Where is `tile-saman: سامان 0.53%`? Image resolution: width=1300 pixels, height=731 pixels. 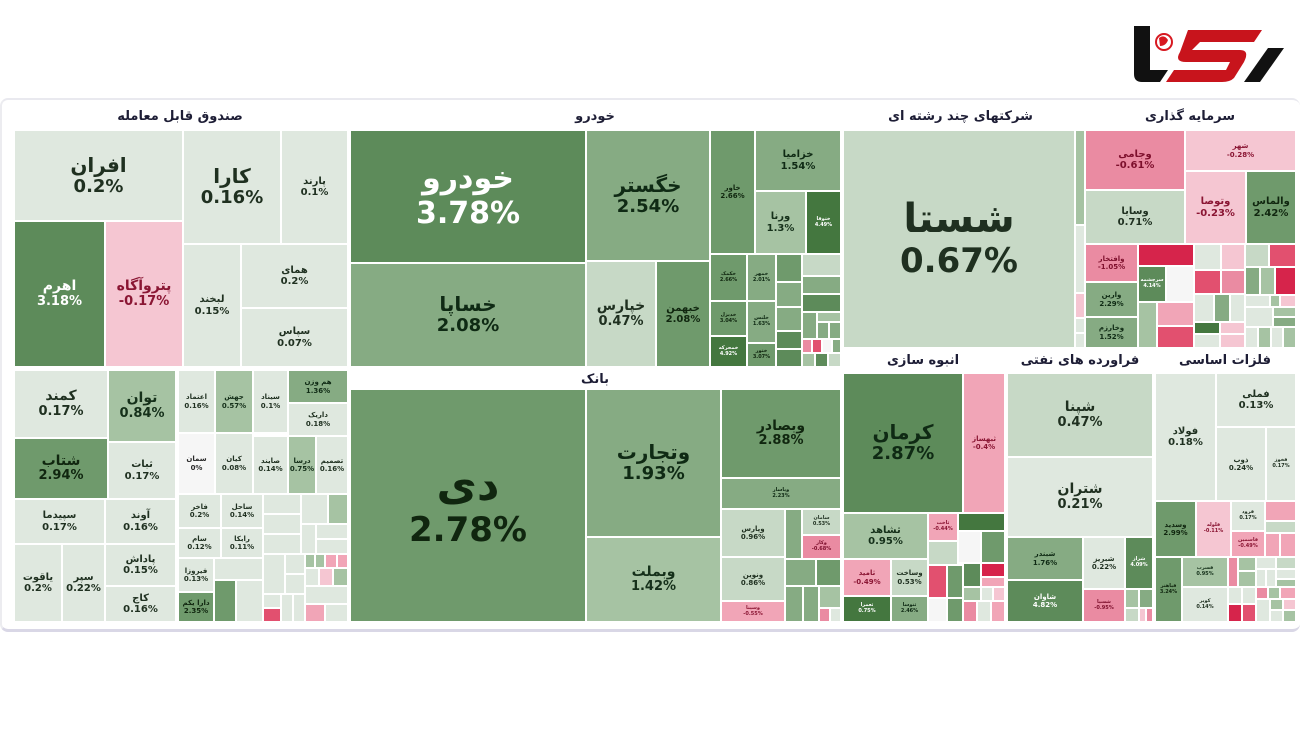
tile-saman: سامان 0.53% is located at coordinates (821, 522).